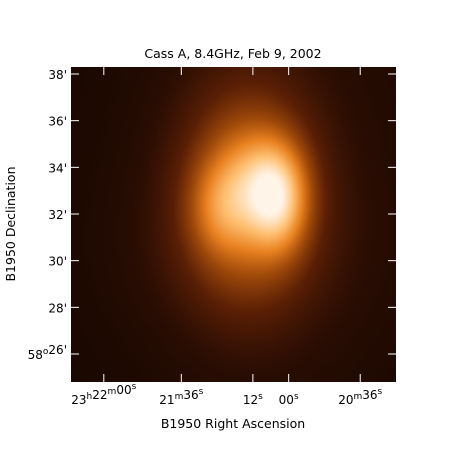 The image size is (466, 466). I want to click on y-tick-label: 28', so click(57, 308).